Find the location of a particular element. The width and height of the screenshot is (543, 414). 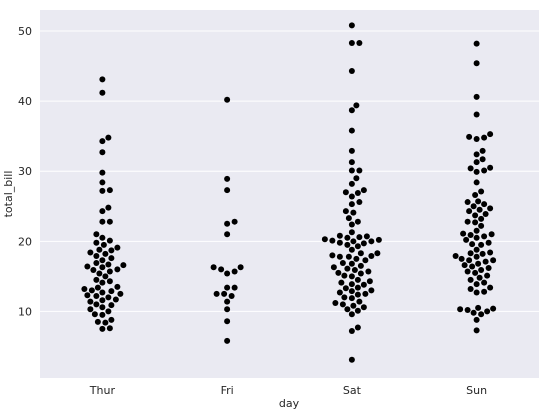

x-tick-labels: Thur Fri Sat Sun is located at coordinates (288, 390).